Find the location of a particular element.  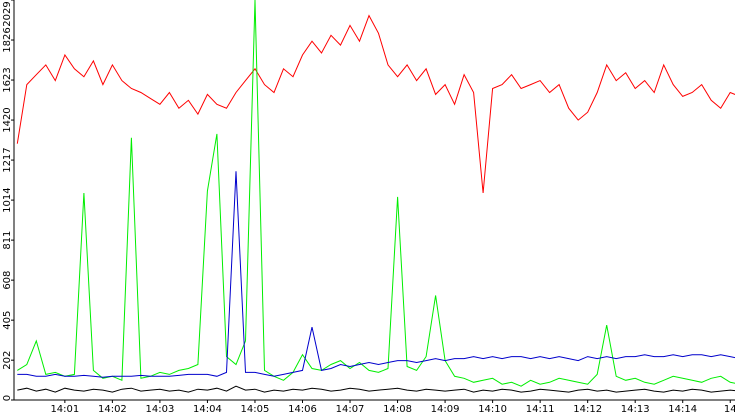

x-tick-label: 14:08 is located at coordinates (397, 409).